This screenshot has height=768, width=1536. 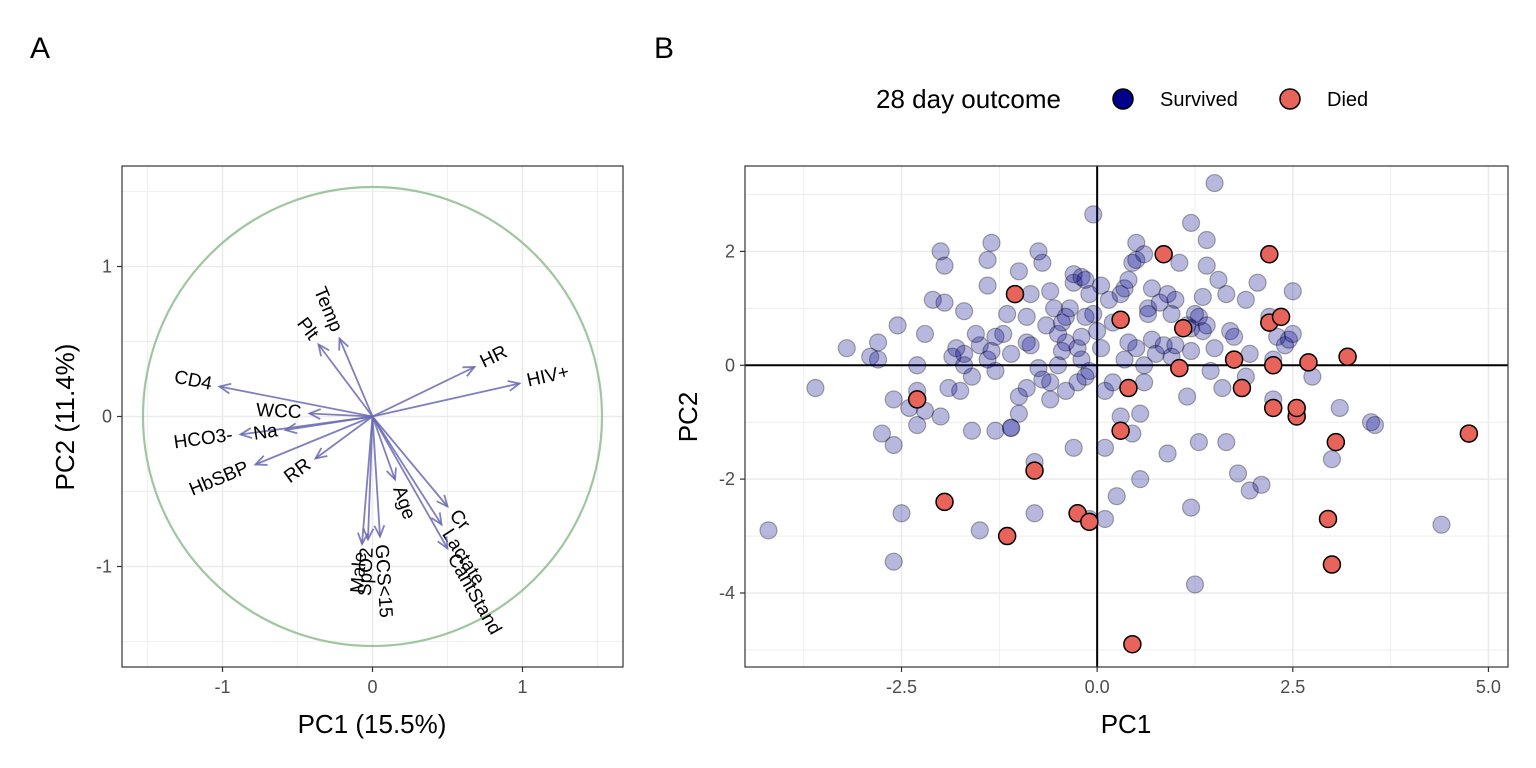 I want to click on panel-b-x-axis-title: PC1, so click(x=1126, y=724).